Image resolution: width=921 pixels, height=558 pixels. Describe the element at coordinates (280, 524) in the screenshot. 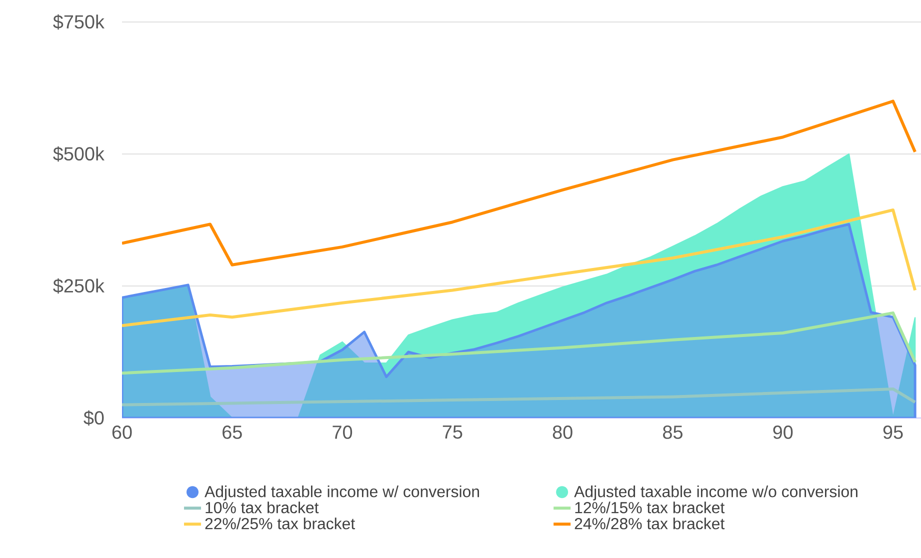

I see `legend-label: 22%/25% tax bracket` at that location.